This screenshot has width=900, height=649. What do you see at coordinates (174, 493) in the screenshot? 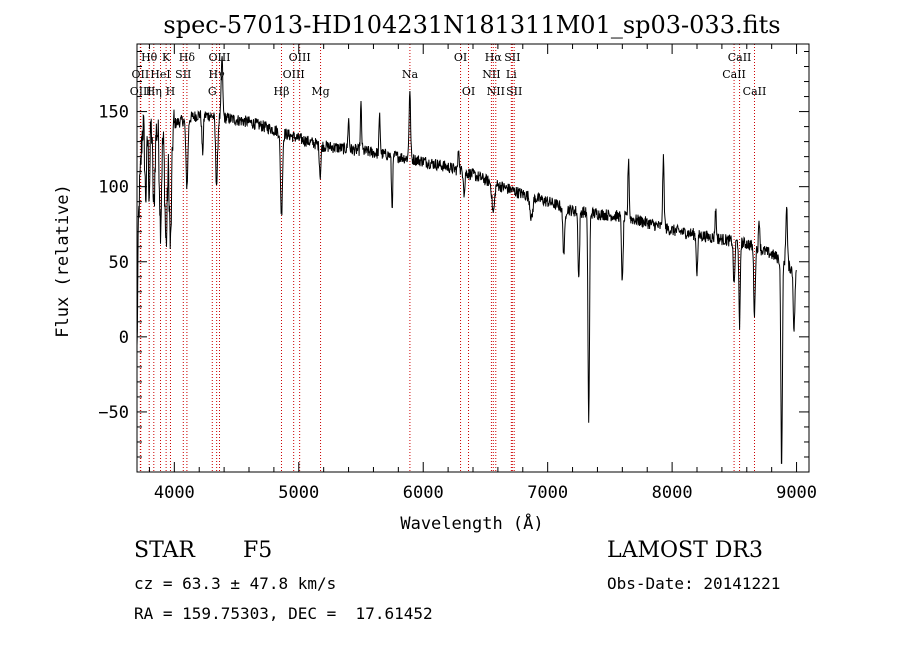
I see `x-tick-label: 4000` at bounding box center [174, 493].